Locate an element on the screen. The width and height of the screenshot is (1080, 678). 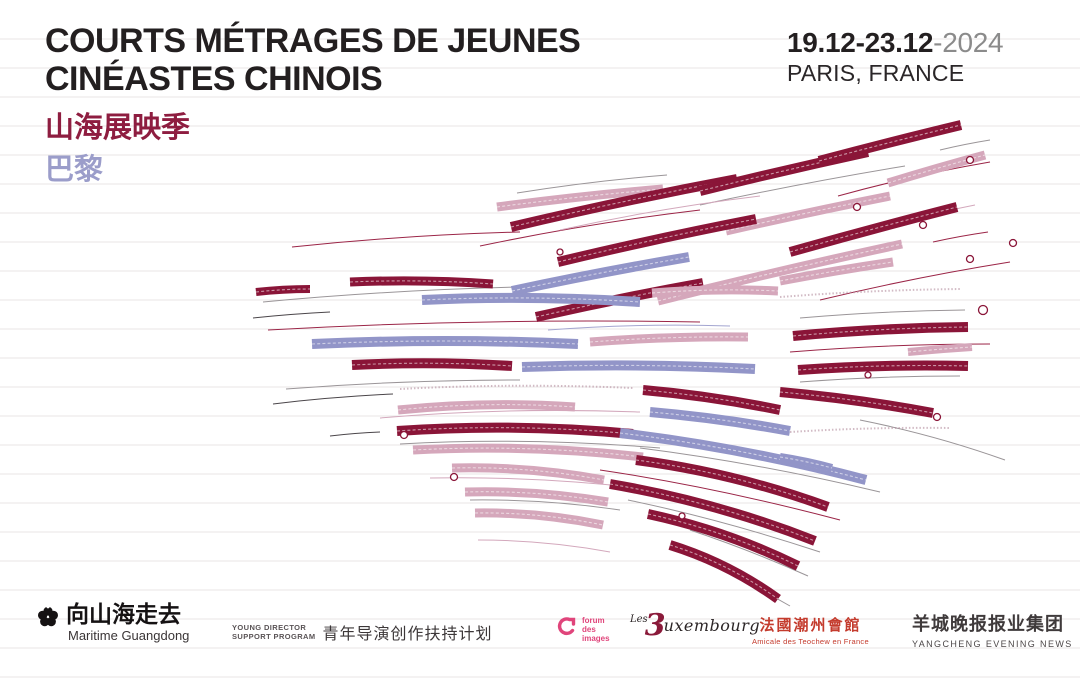
sponsor-les-3-luxembourg: Les 3 uxembourg is located at coordinates (695, 625).